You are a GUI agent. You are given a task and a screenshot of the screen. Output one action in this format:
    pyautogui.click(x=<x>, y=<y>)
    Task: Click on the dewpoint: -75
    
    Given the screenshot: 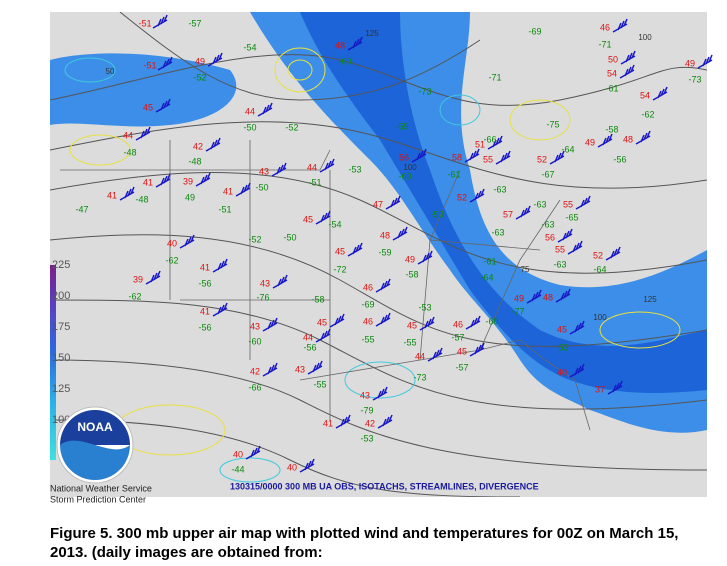 What is the action you would take?
    pyautogui.click(x=552, y=124)
    